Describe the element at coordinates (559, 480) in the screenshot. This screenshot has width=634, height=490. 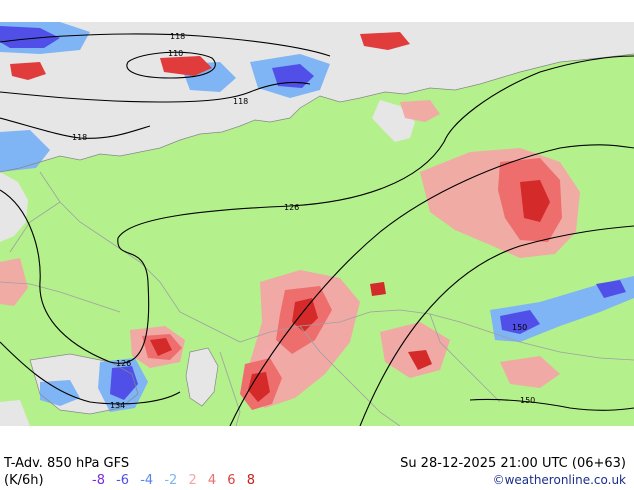
I see `credit-link: ©weatheronline.co.uk` at that location.